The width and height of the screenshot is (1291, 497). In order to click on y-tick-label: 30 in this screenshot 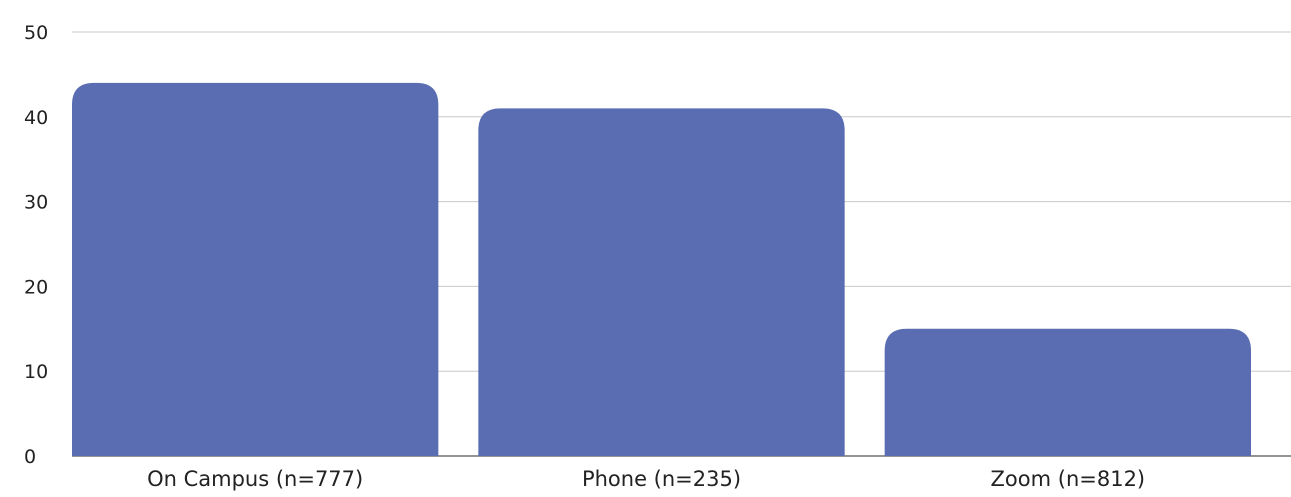, I will do `click(36, 203)`.